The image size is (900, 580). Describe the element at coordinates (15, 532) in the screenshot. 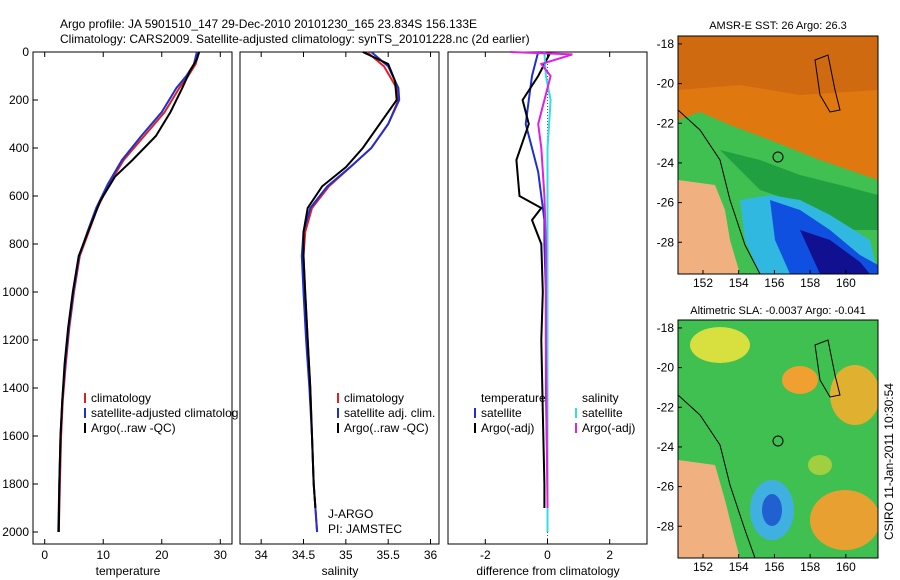

I see `depth-tick-label-10: 2000` at that location.